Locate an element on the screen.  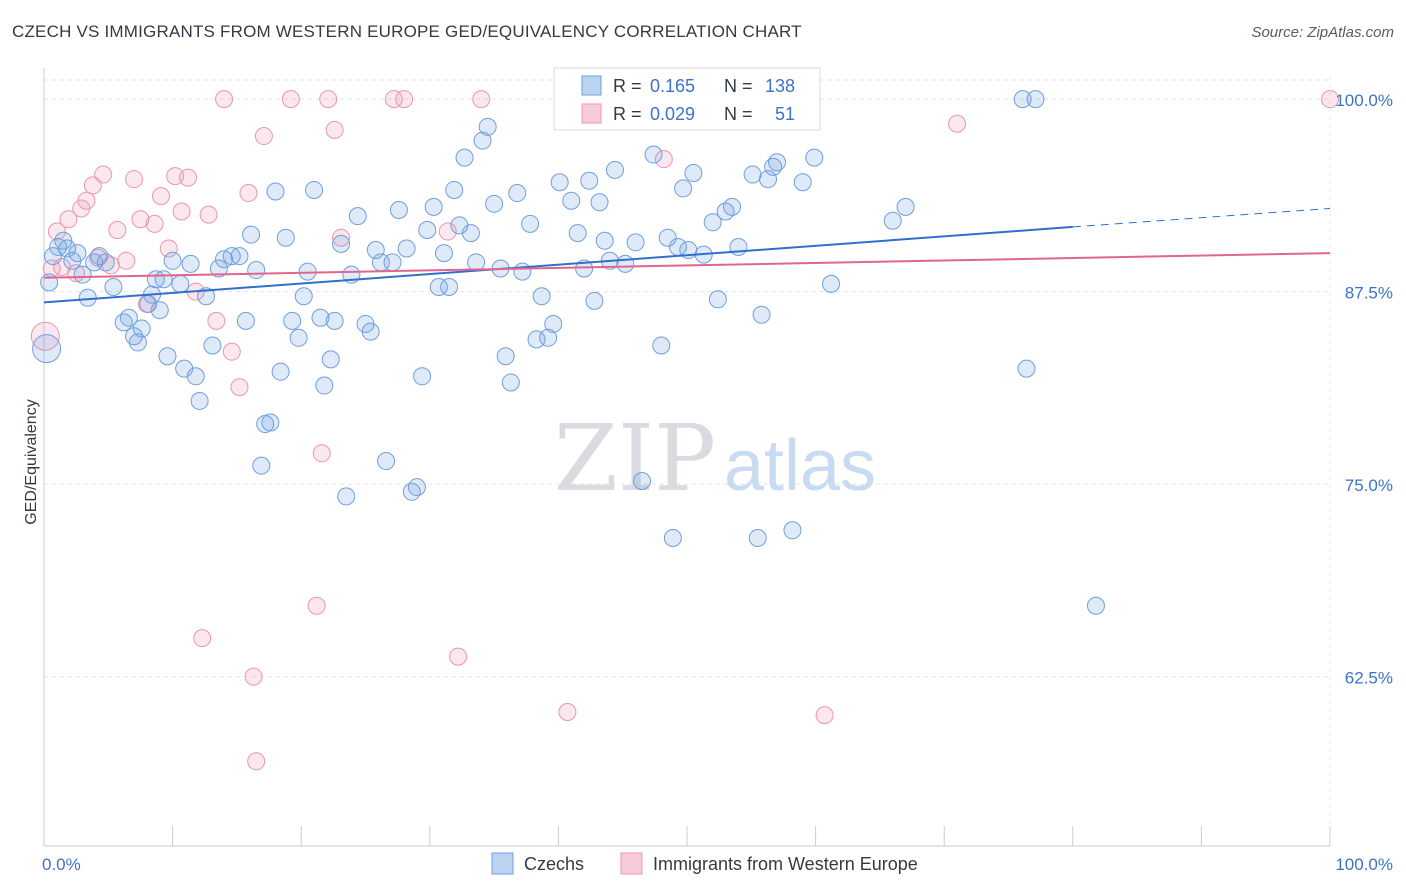
legend: Czechs Immigrants from Western Europe is located at coordinates (704, 863).